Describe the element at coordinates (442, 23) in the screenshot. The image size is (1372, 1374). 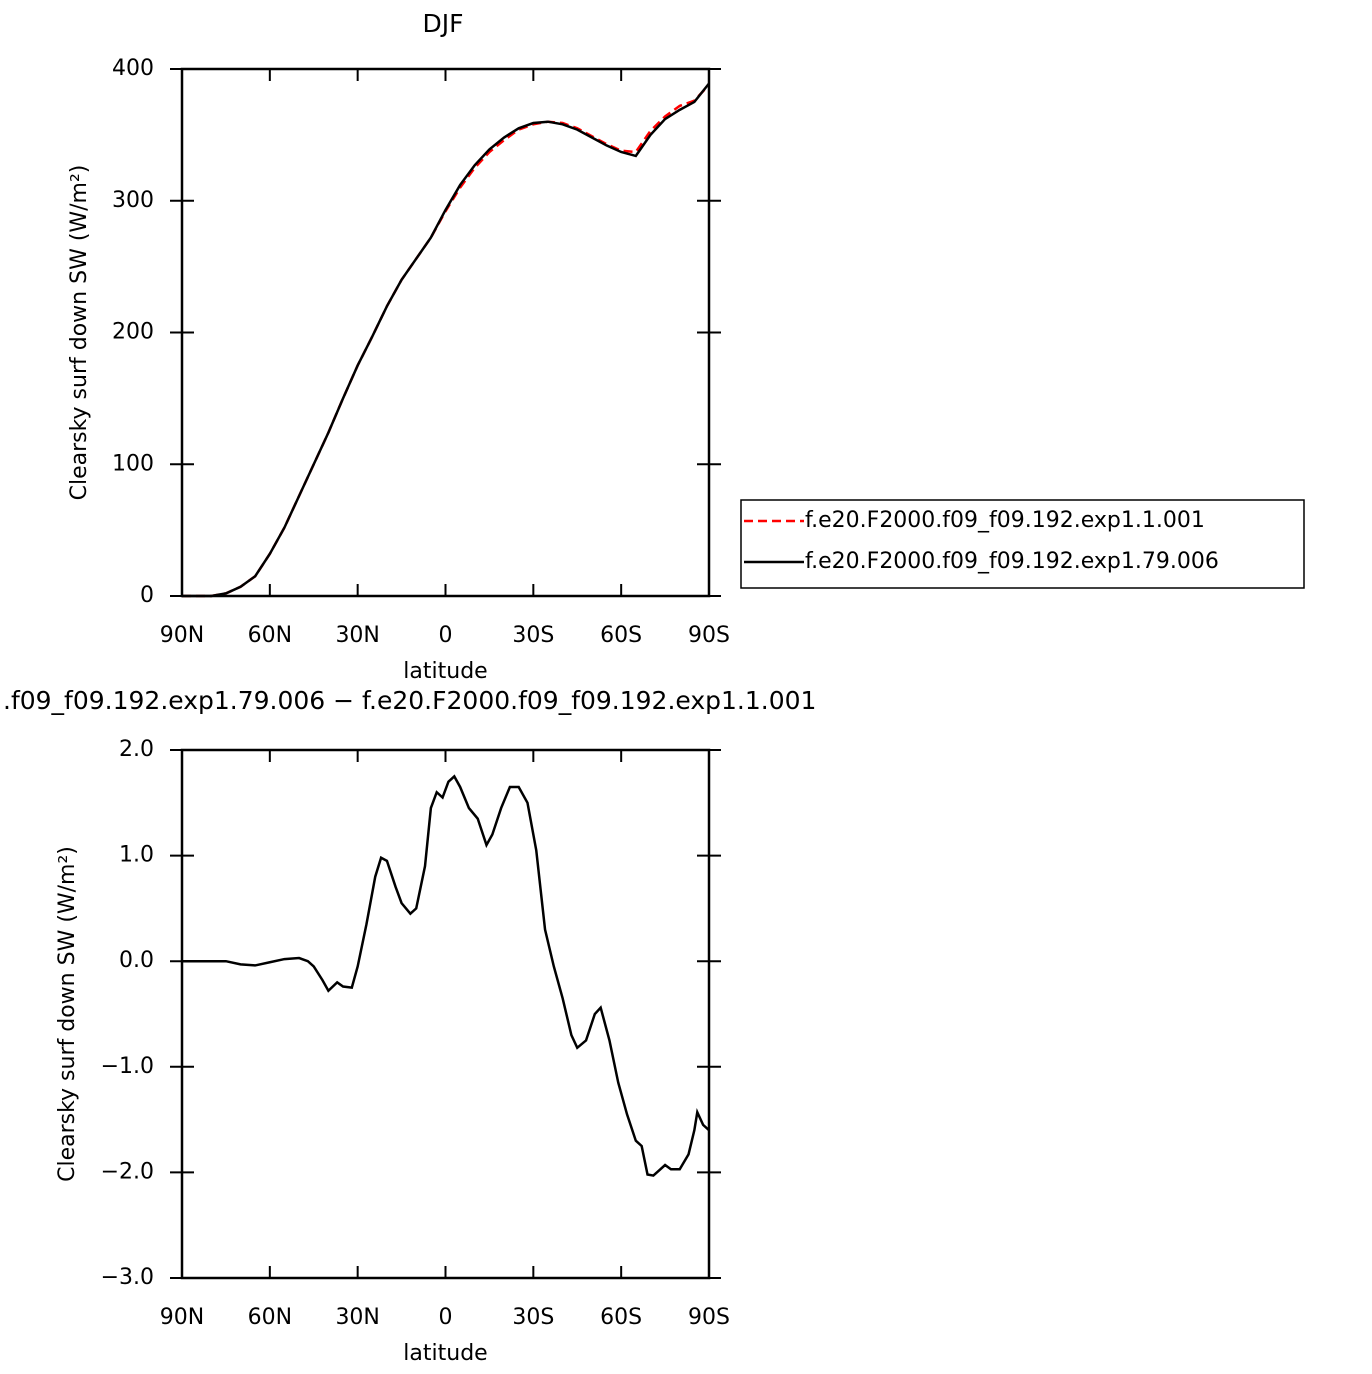
I see `chart-title: DJF` at that location.